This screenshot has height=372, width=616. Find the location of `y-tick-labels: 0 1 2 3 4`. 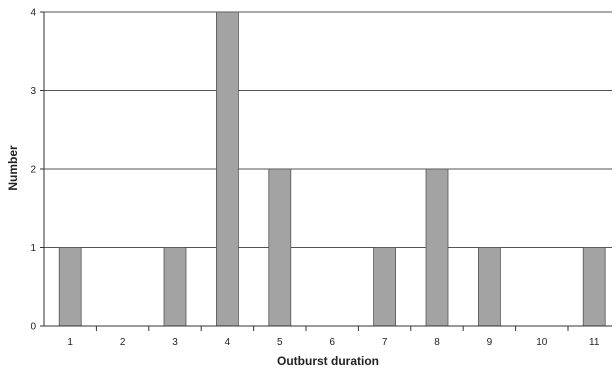

y-tick-labels: 0 1 2 3 4 is located at coordinates (33, 170).